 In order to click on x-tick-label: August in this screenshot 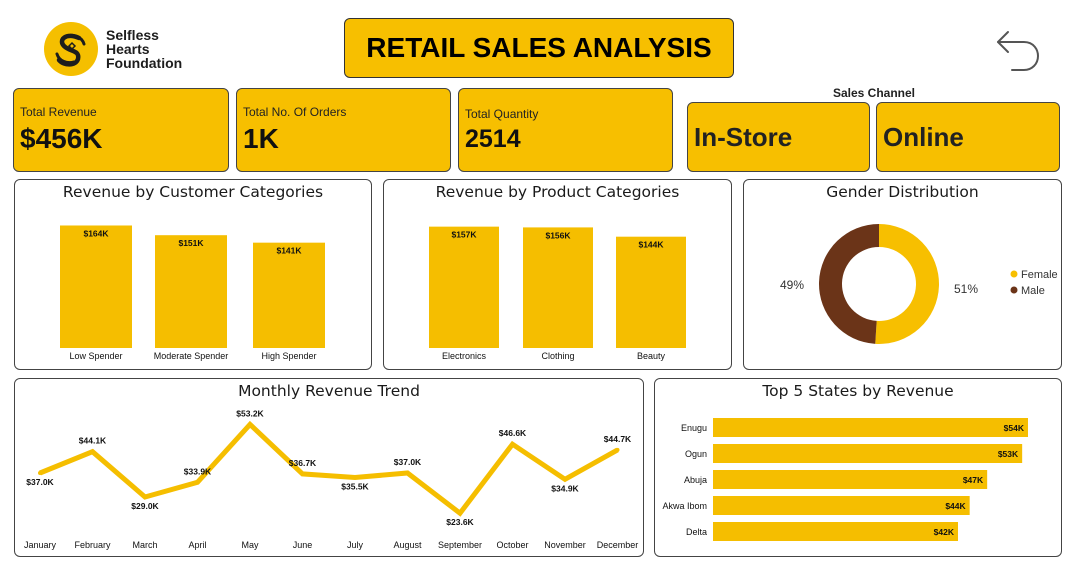, I will do `click(407, 545)`.